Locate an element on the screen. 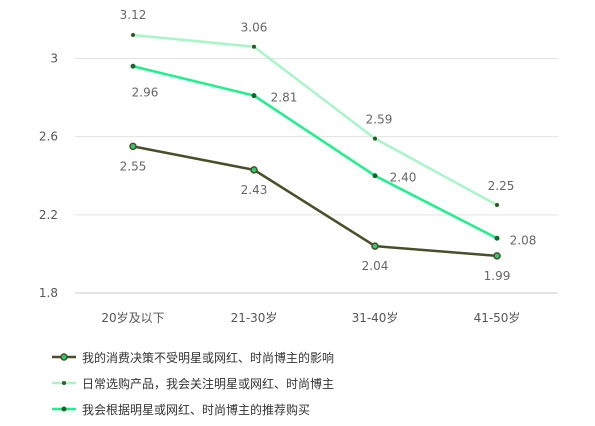 The height and width of the screenshot is (426, 595). x-tick-label-2: 31-40岁 is located at coordinates (375, 317).